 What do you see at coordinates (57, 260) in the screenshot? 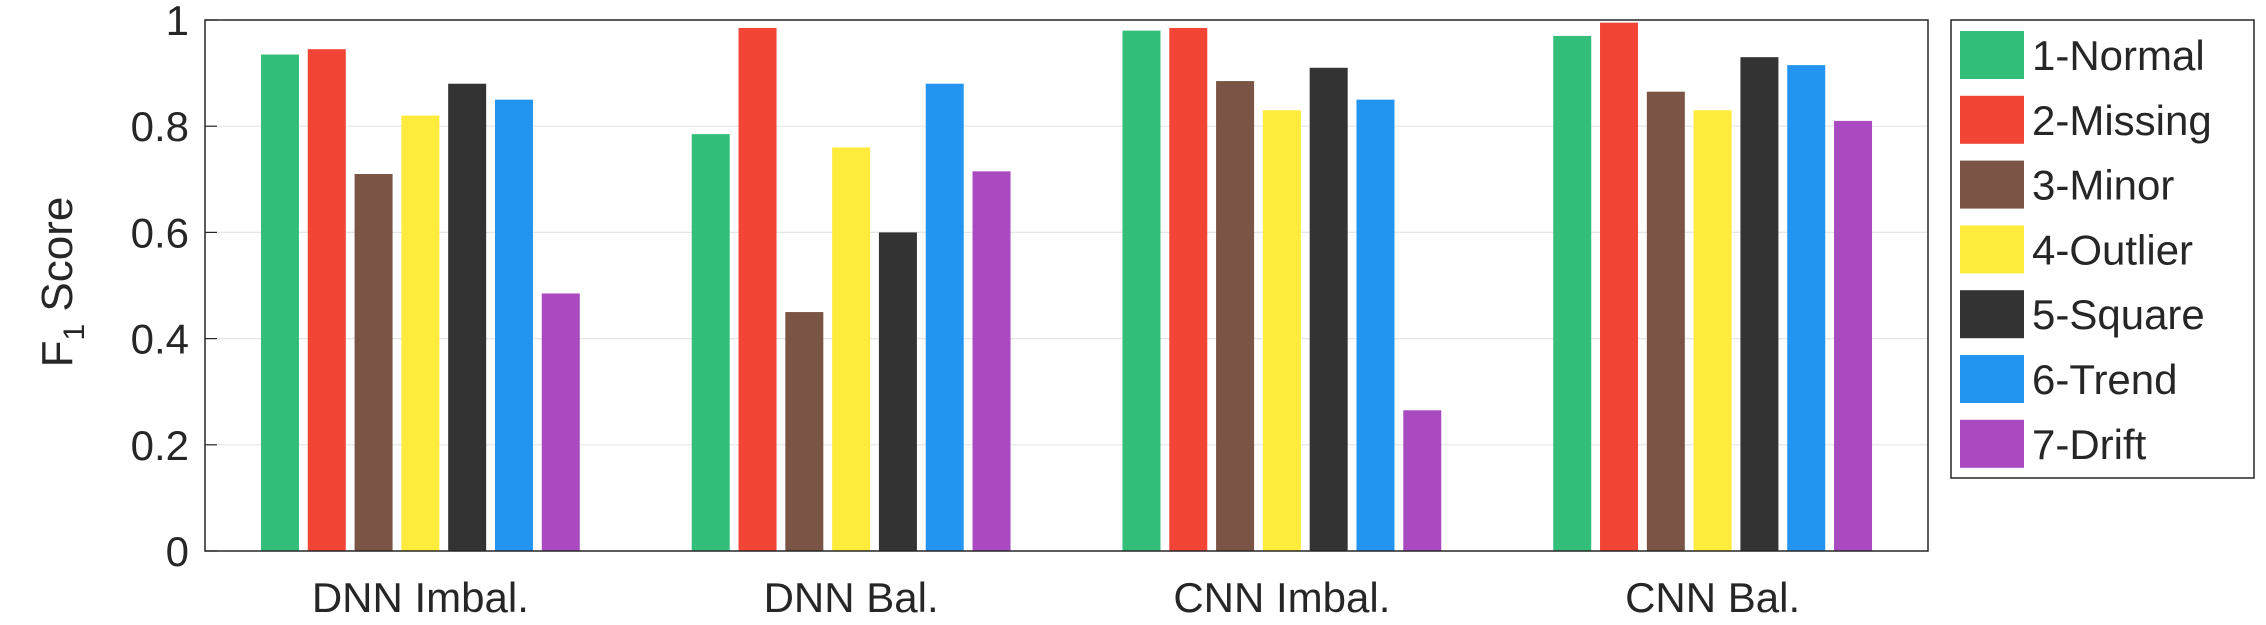
I see `y-axis-label-rest: Score` at bounding box center [57, 260].